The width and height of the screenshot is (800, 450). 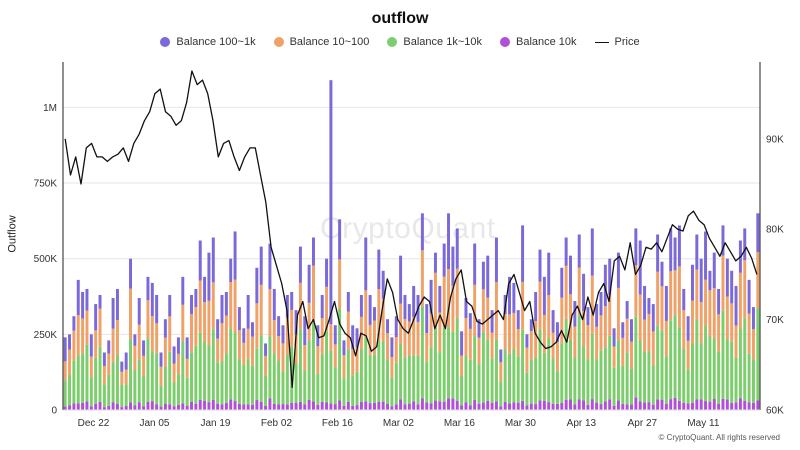 I want to click on legend-item-b10-100: Balance 10~100, so click(x=321, y=42).